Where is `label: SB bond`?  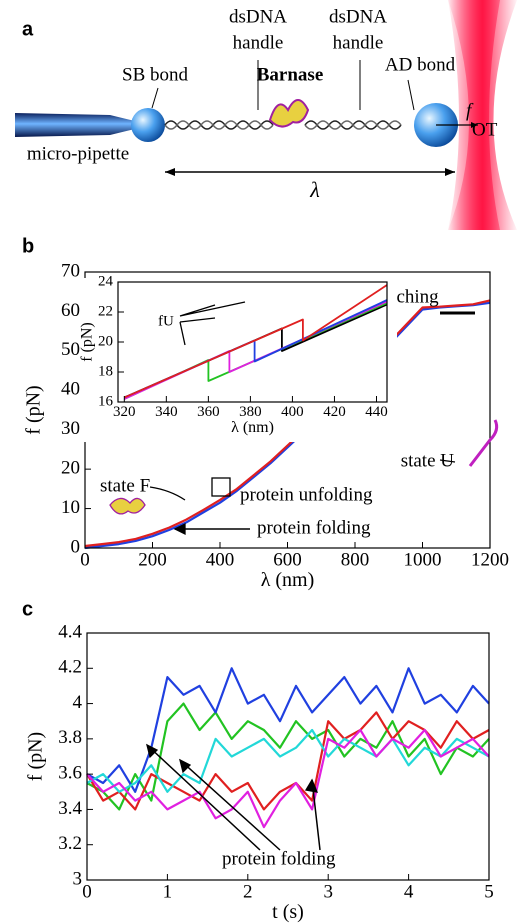
label: SB bond is located at coordinates (155, 74).